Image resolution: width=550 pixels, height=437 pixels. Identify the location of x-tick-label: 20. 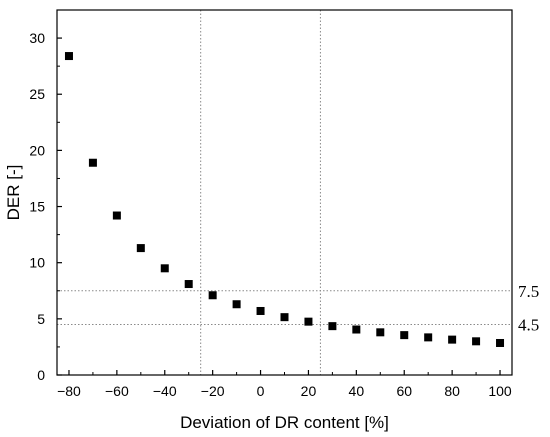
(309, 391).